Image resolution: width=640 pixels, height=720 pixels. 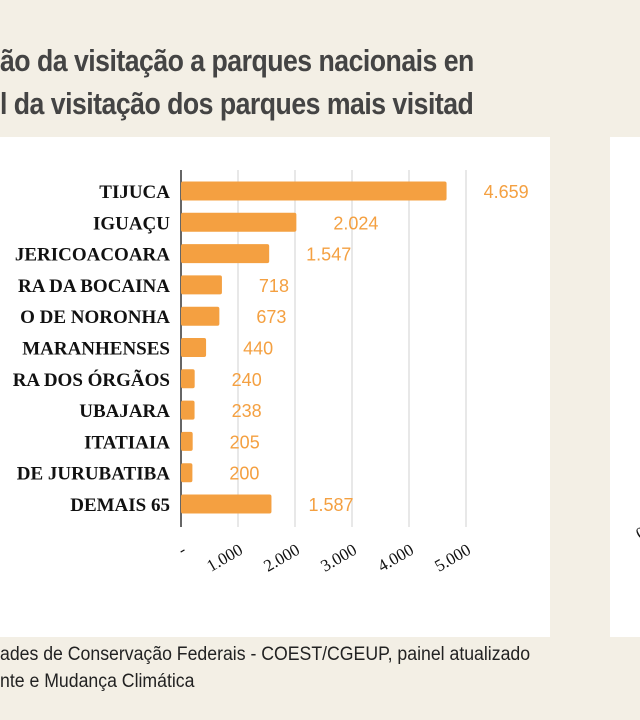 I want to click on category-label: DEMAIS 65, so click(x=120, y=505).